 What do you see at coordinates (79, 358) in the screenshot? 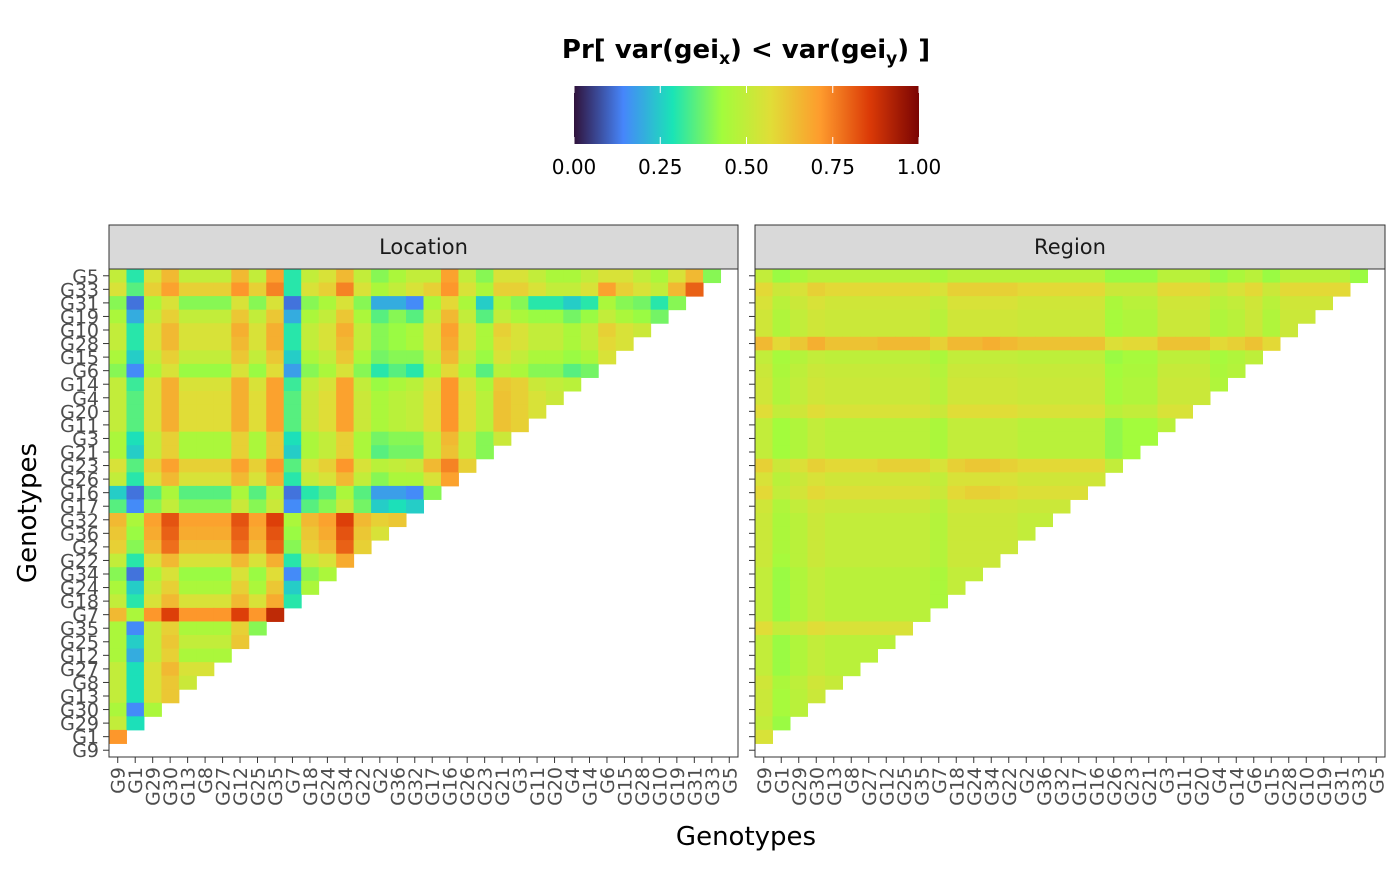
I see `y-tick-label: G15` at bounding box center [79, 358].